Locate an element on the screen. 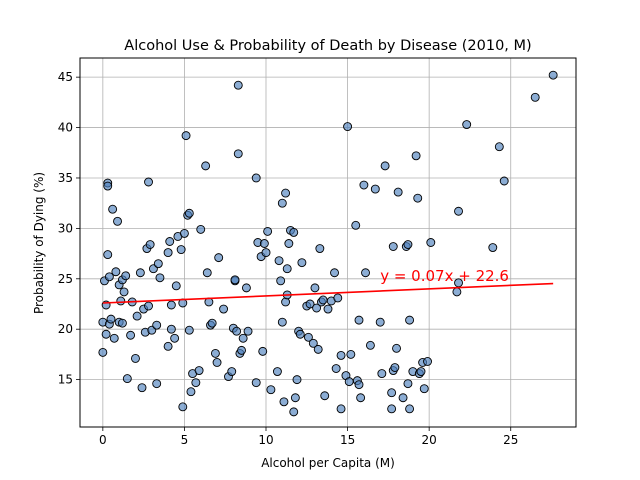 This screenshot has width=640, height=480. x-tick-label: 25 is located at coordinates (510, 440).